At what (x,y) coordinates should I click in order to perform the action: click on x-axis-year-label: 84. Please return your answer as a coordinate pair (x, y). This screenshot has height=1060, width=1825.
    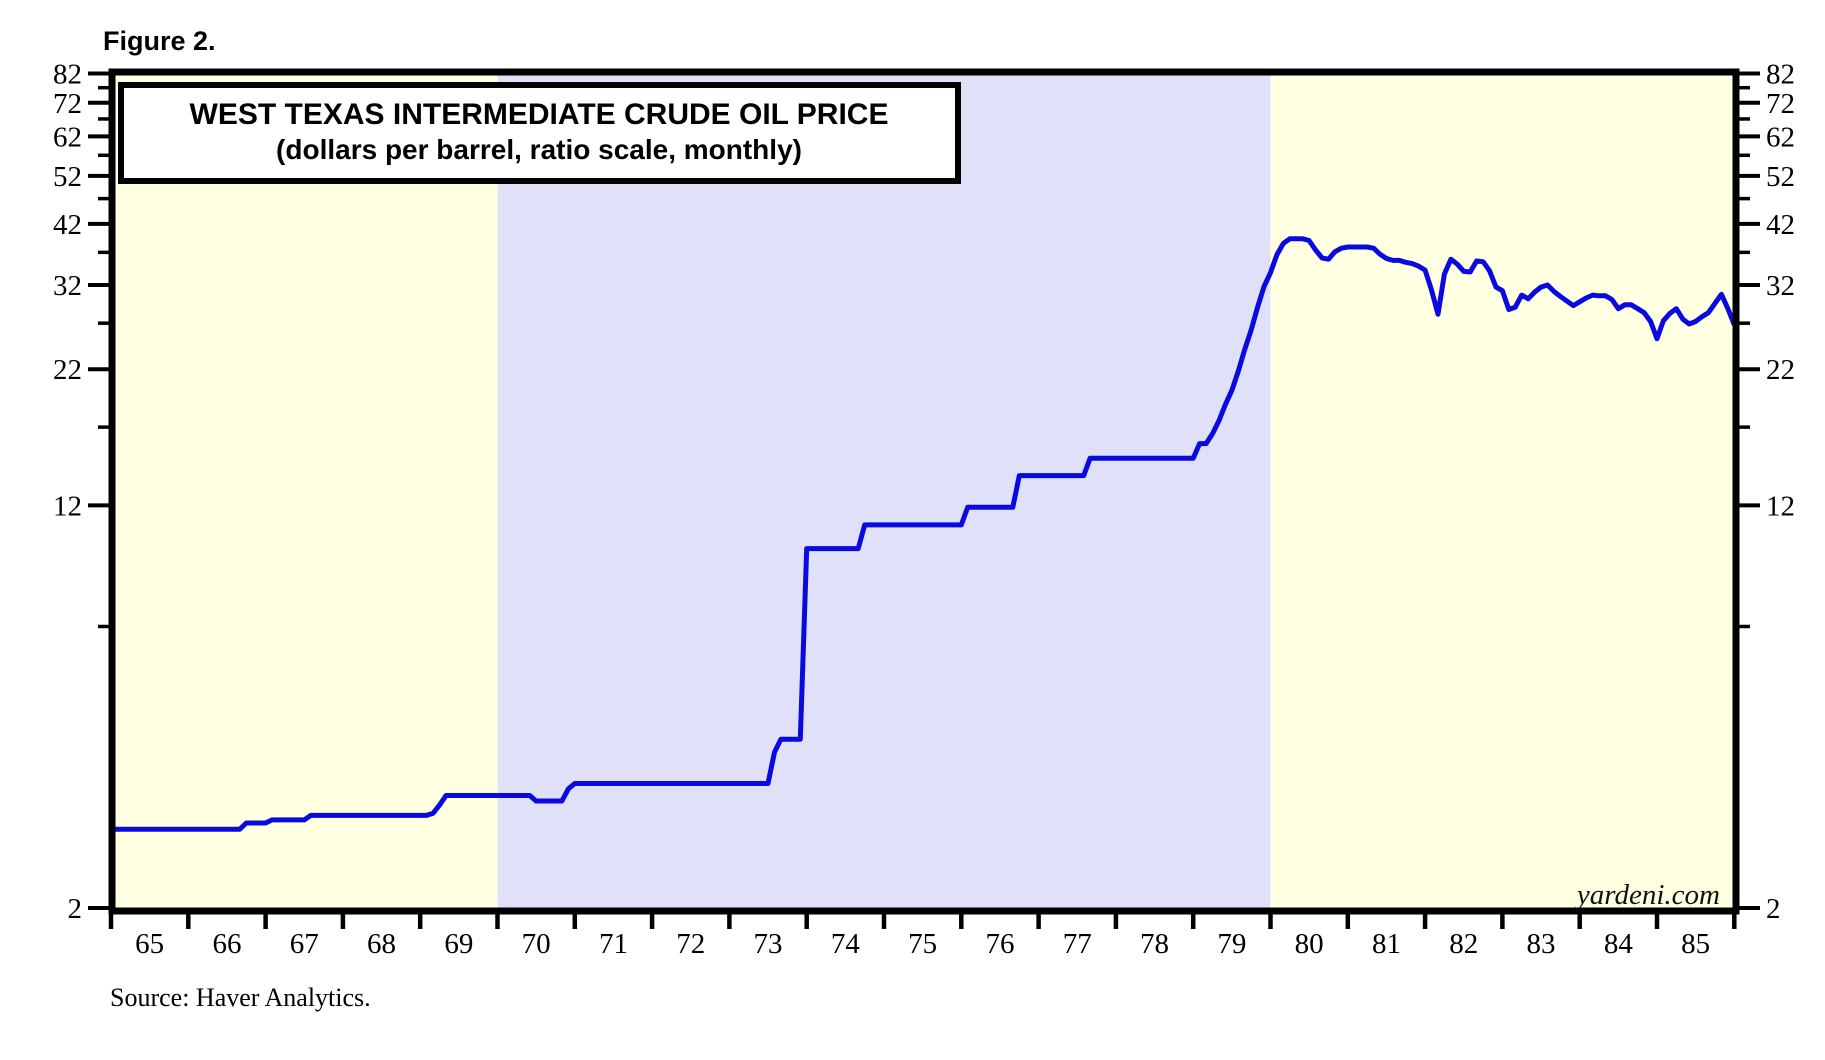
    Looking at the image, I should click on (1619, 944).